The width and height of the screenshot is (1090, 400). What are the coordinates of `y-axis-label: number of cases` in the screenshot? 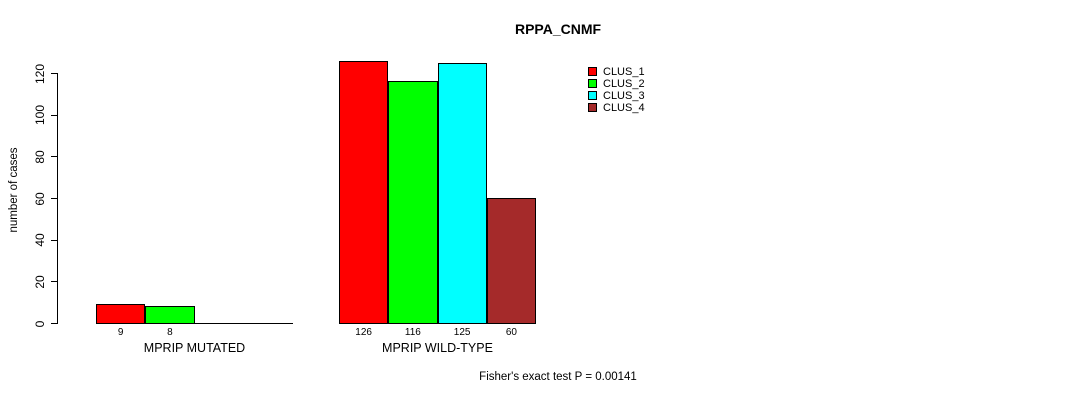 It's located at (14, 190).